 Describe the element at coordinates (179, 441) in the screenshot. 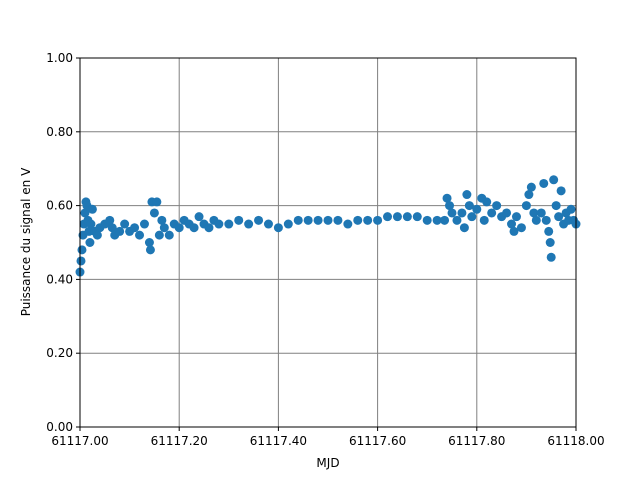

I see `x-tick-label: 61117.20` at that location.